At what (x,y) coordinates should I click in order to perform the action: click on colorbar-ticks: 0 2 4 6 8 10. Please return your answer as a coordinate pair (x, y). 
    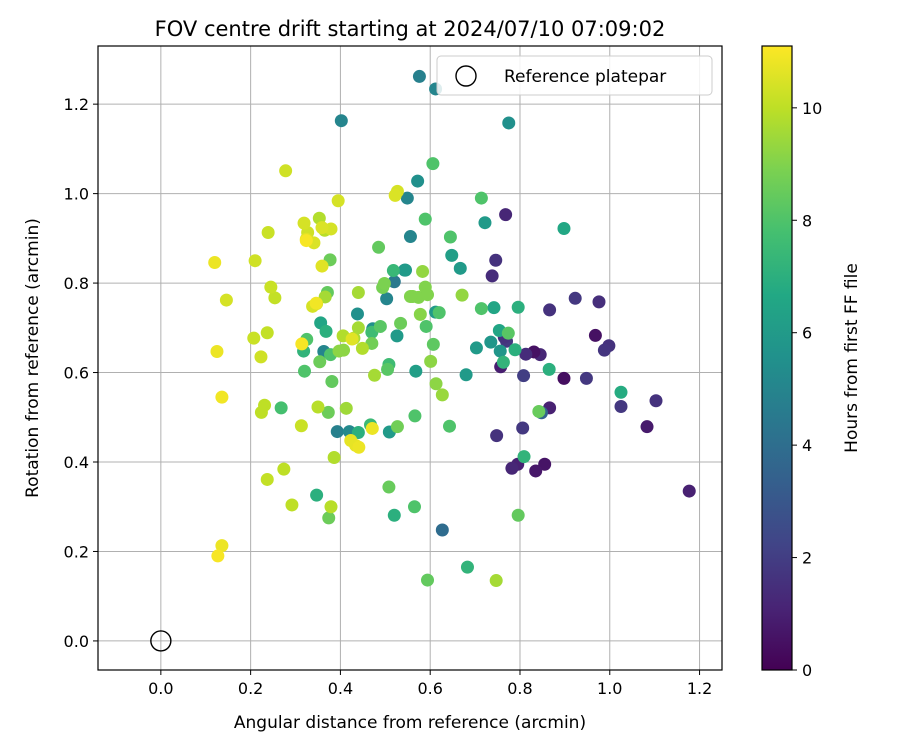
    Looking at the image, I should click on (807, 389).